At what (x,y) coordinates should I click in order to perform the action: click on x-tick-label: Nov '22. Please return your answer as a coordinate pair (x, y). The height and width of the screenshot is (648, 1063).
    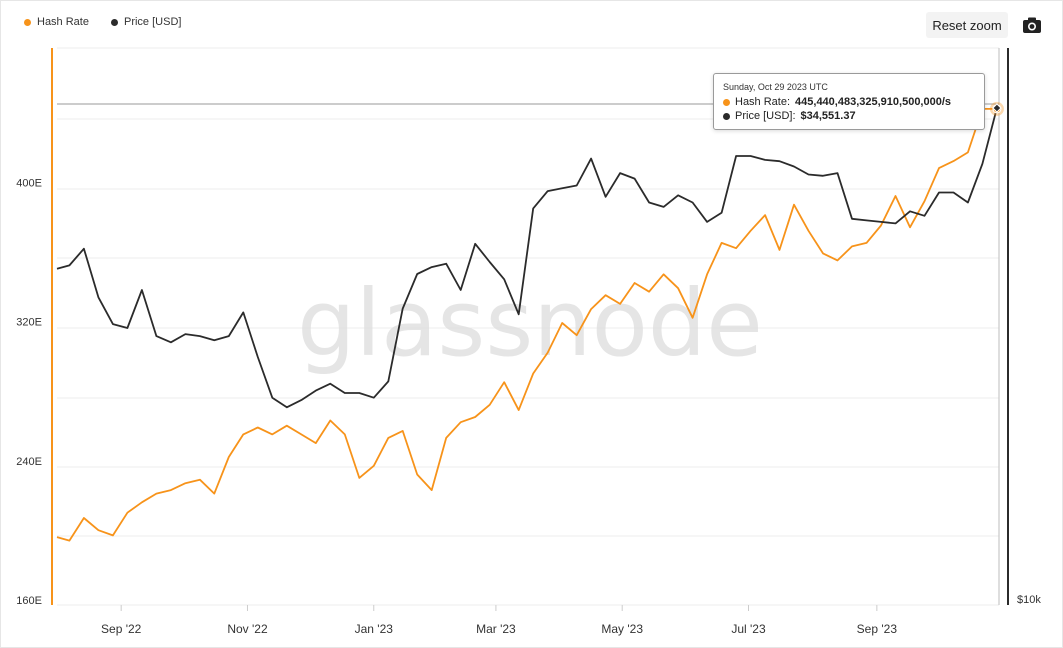
    Looking at the image, I should click on (247, 629).